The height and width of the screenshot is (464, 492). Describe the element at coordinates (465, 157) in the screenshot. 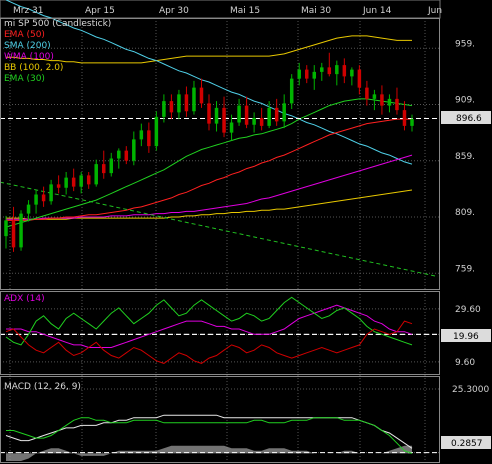

I see `y-tick-label: 859.` at that location.